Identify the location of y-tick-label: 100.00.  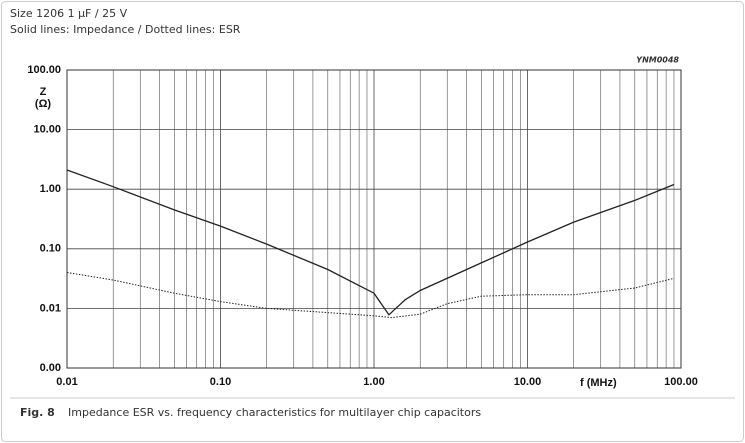
(44, 70).